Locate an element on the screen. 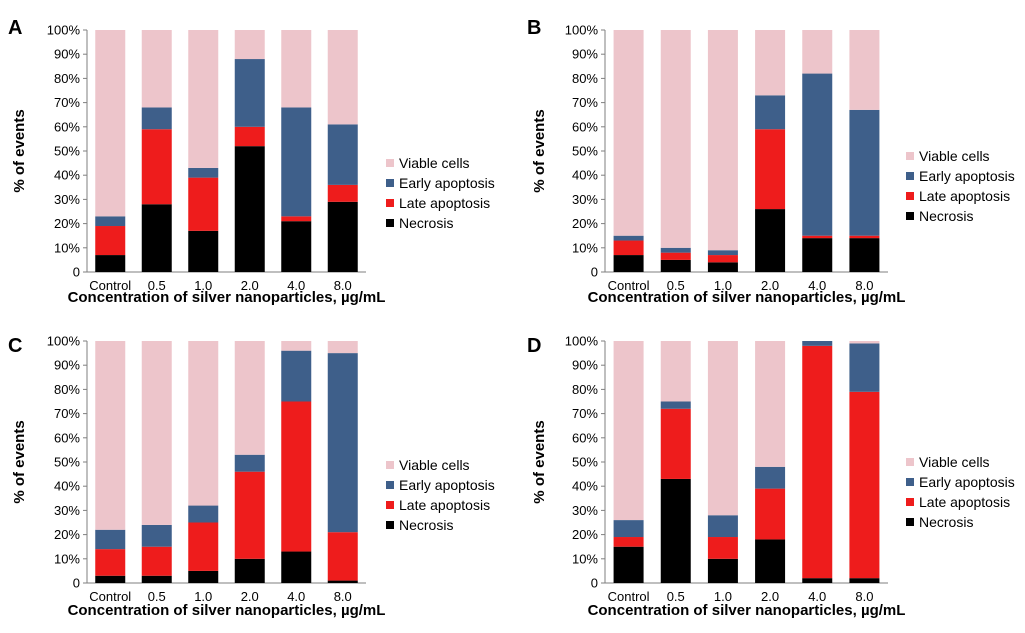  panel-letter: D is located at coordinates (534, 346).